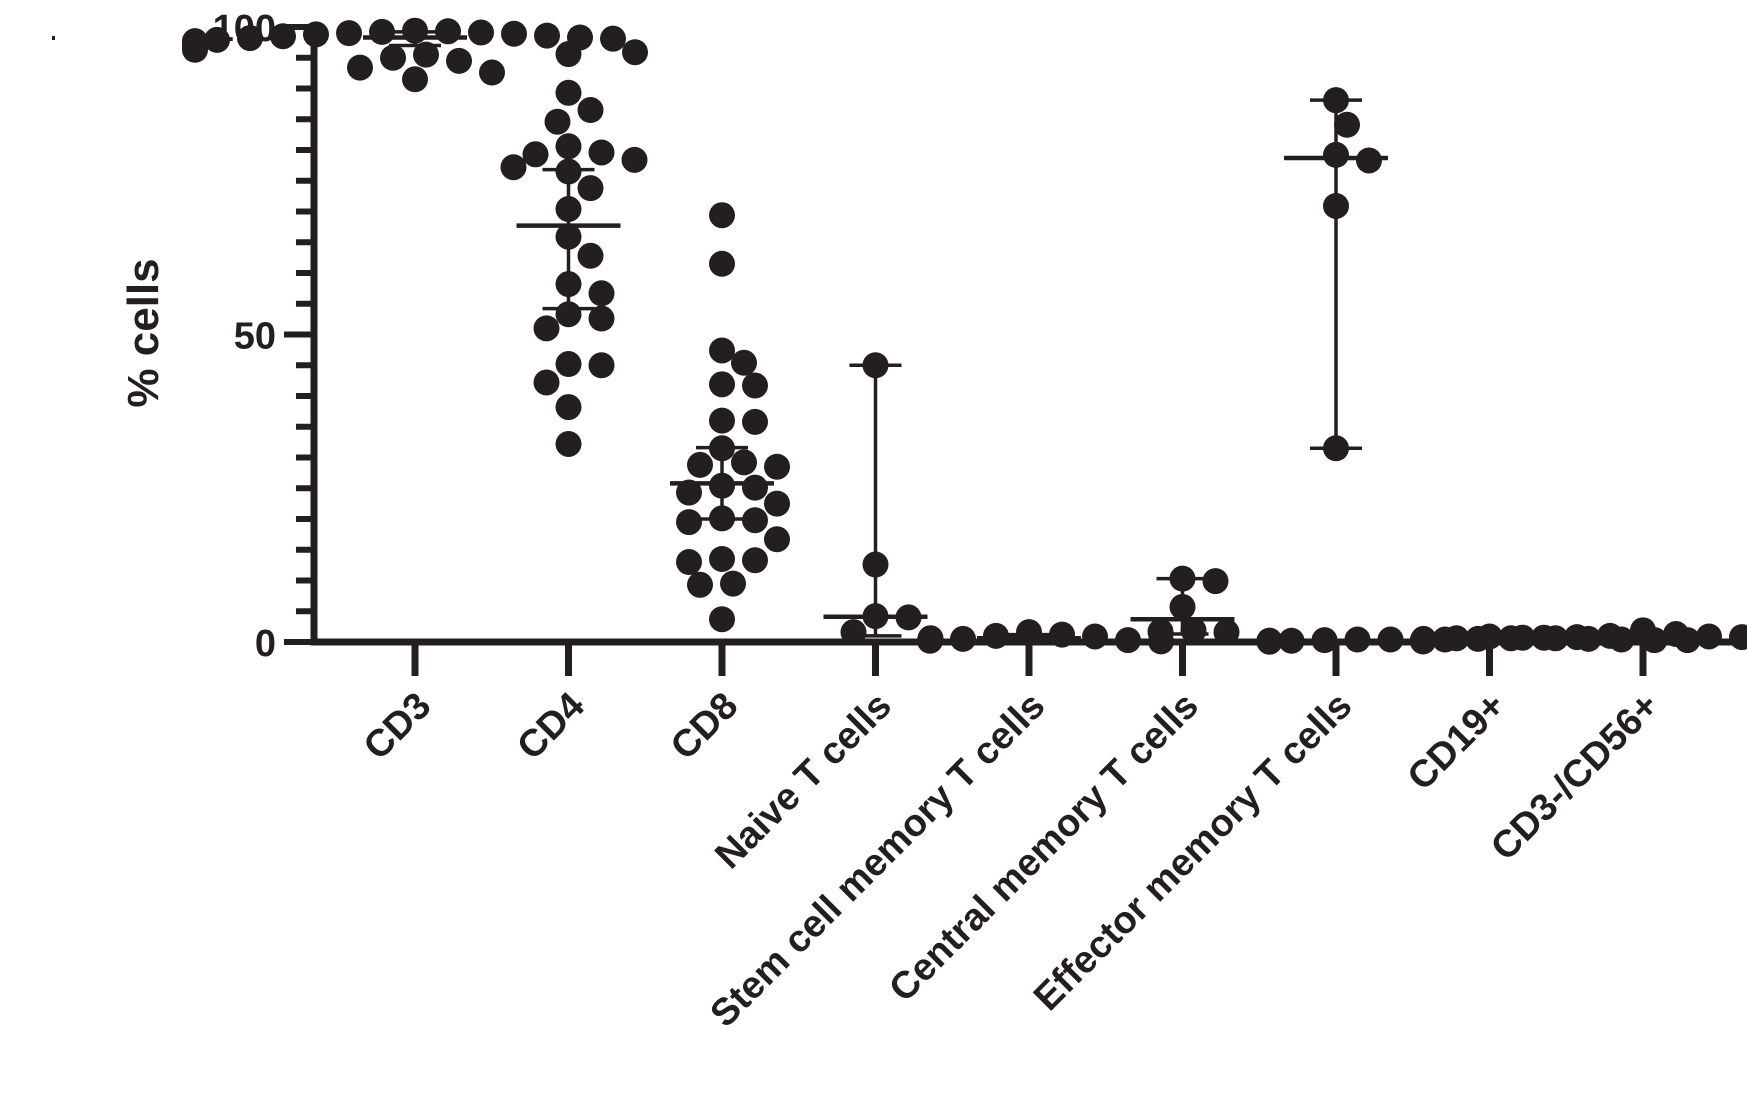 Image resolution: width=1747 pixels, height=1118 pixels. Describe the element at coordinates (265, 644) in the screenshot. I see `y-tick-label: 0` at that location.